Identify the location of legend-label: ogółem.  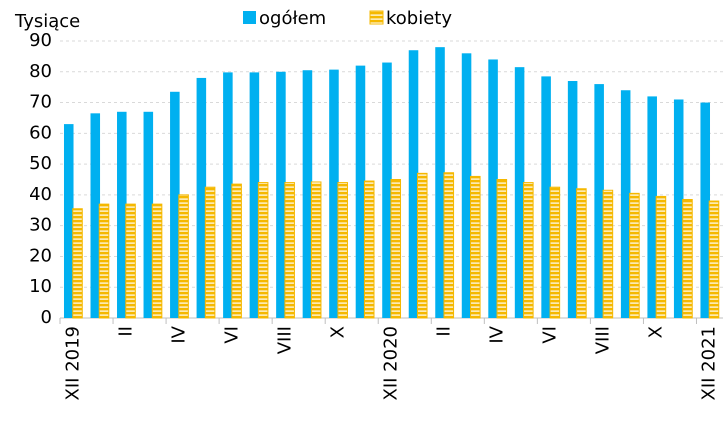
(292, 18).